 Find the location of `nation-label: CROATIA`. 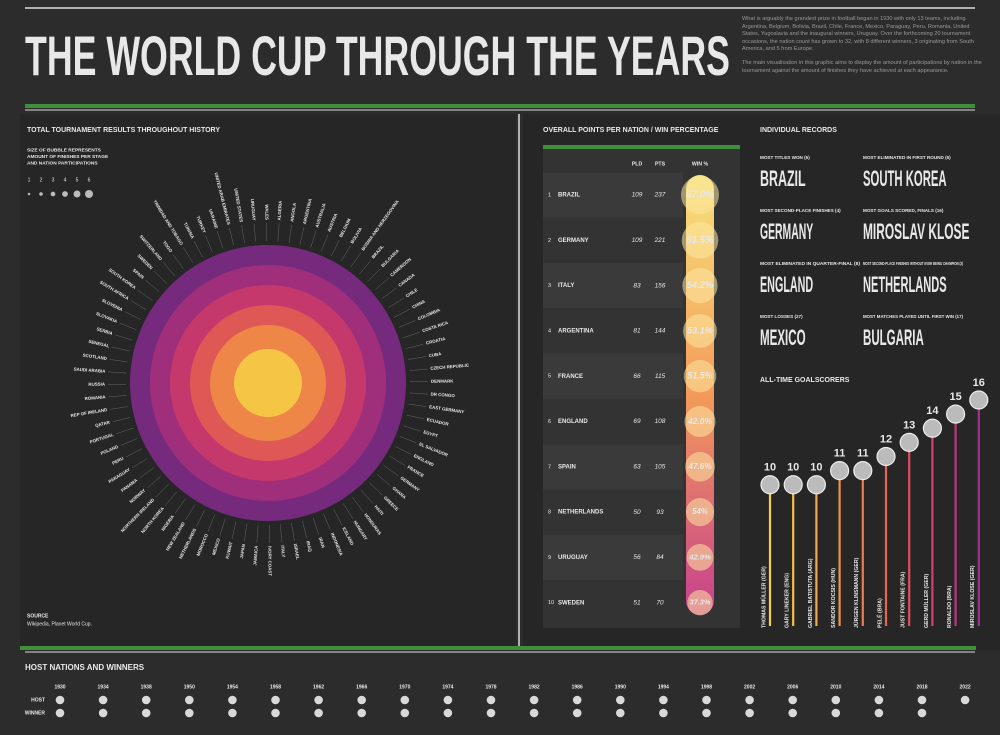

nation-label: CROATIA is located at coordinates (435, 341).